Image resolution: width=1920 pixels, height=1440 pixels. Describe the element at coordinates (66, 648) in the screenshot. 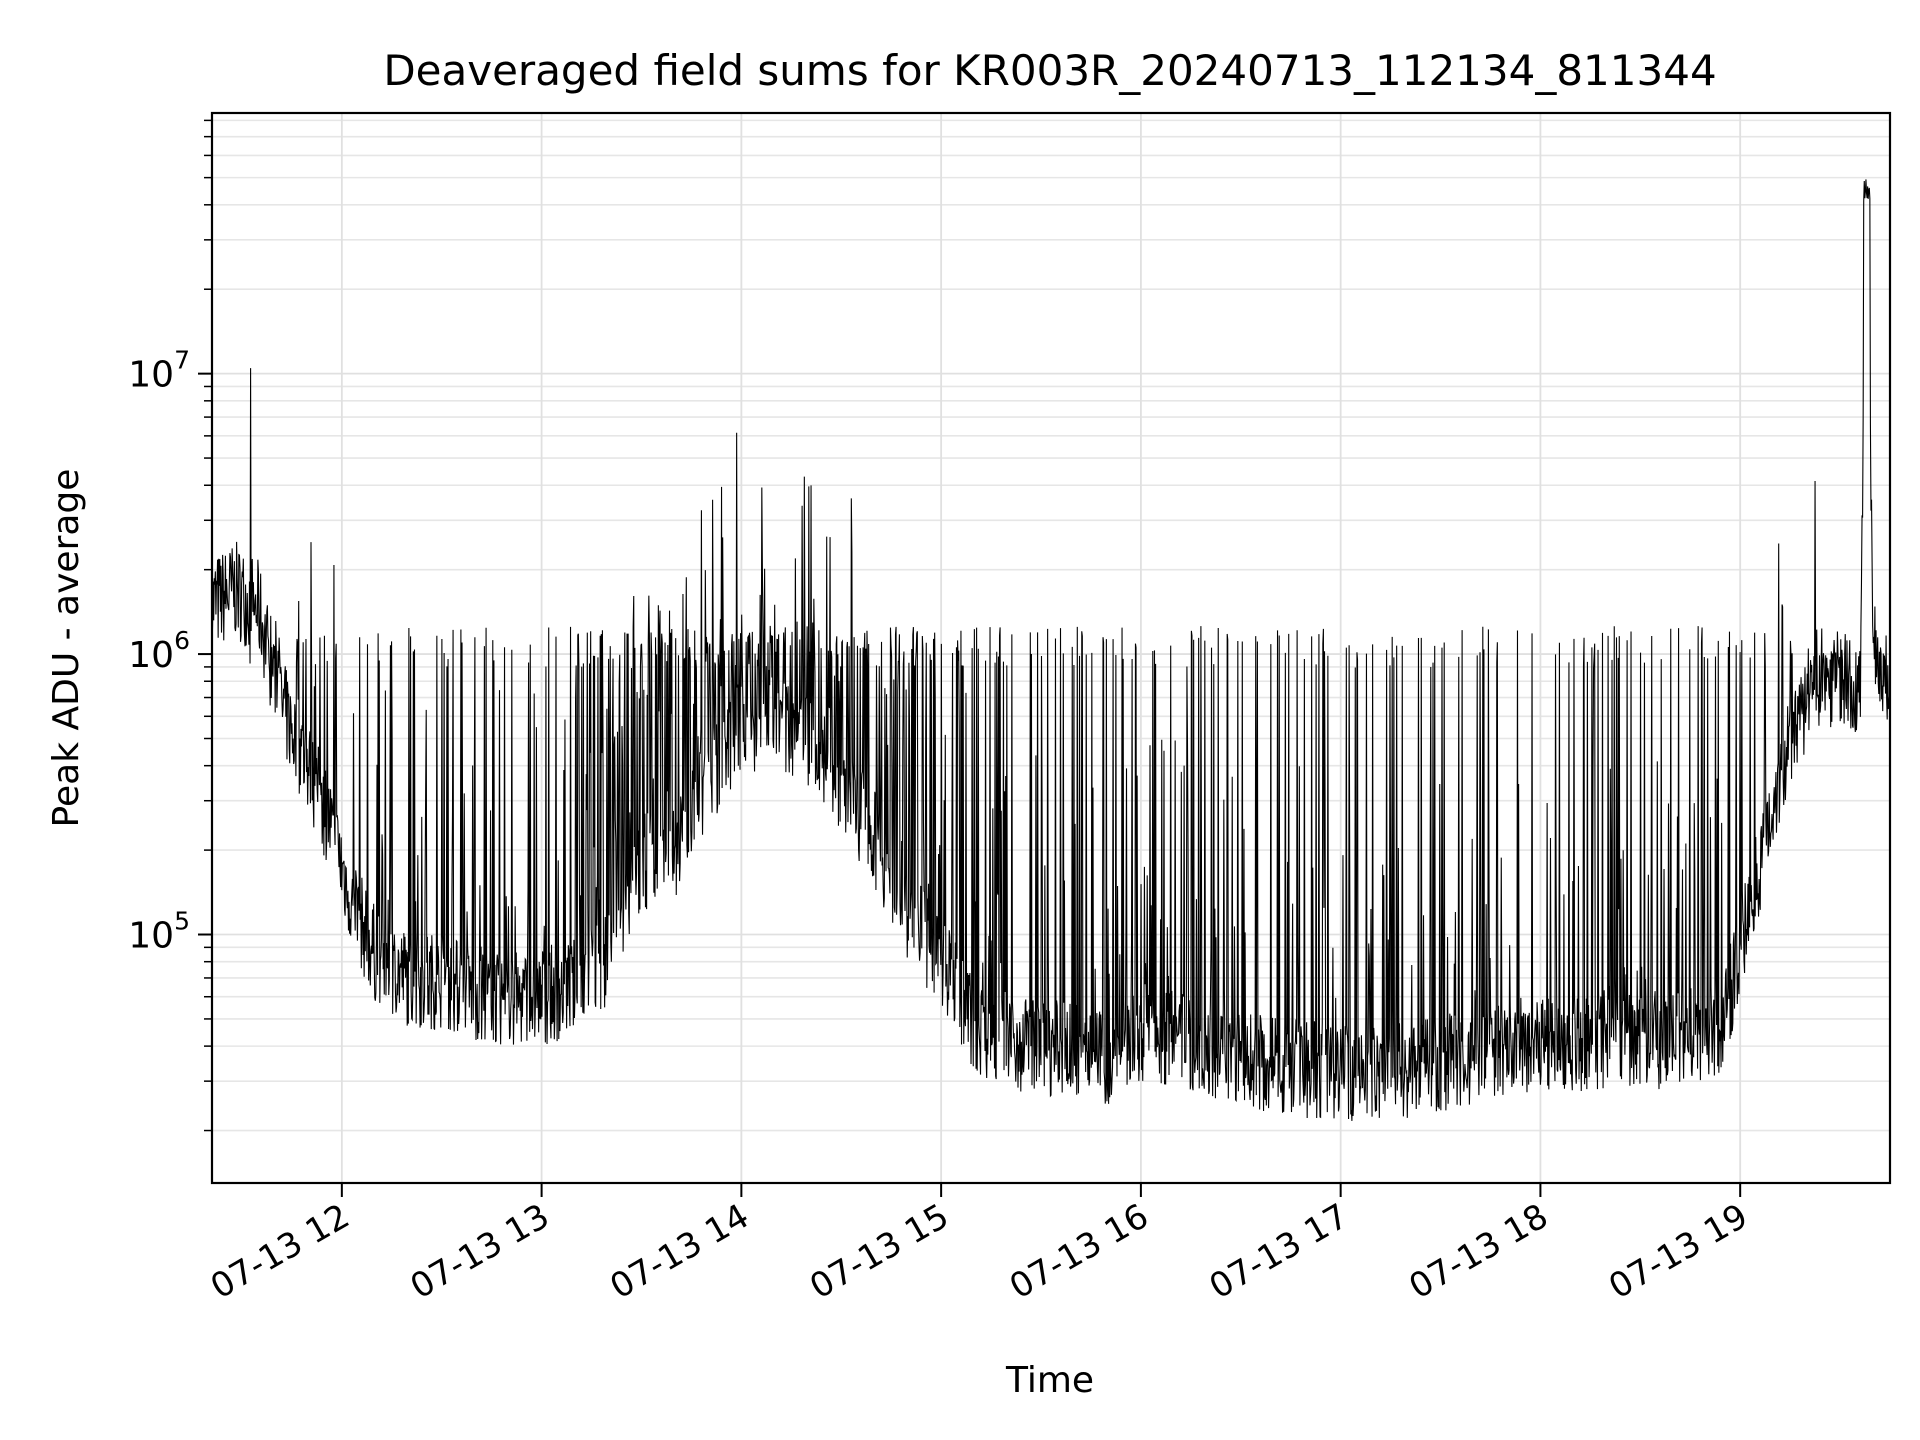

I see `y-axis-label: Peak ADU - average` at that location.